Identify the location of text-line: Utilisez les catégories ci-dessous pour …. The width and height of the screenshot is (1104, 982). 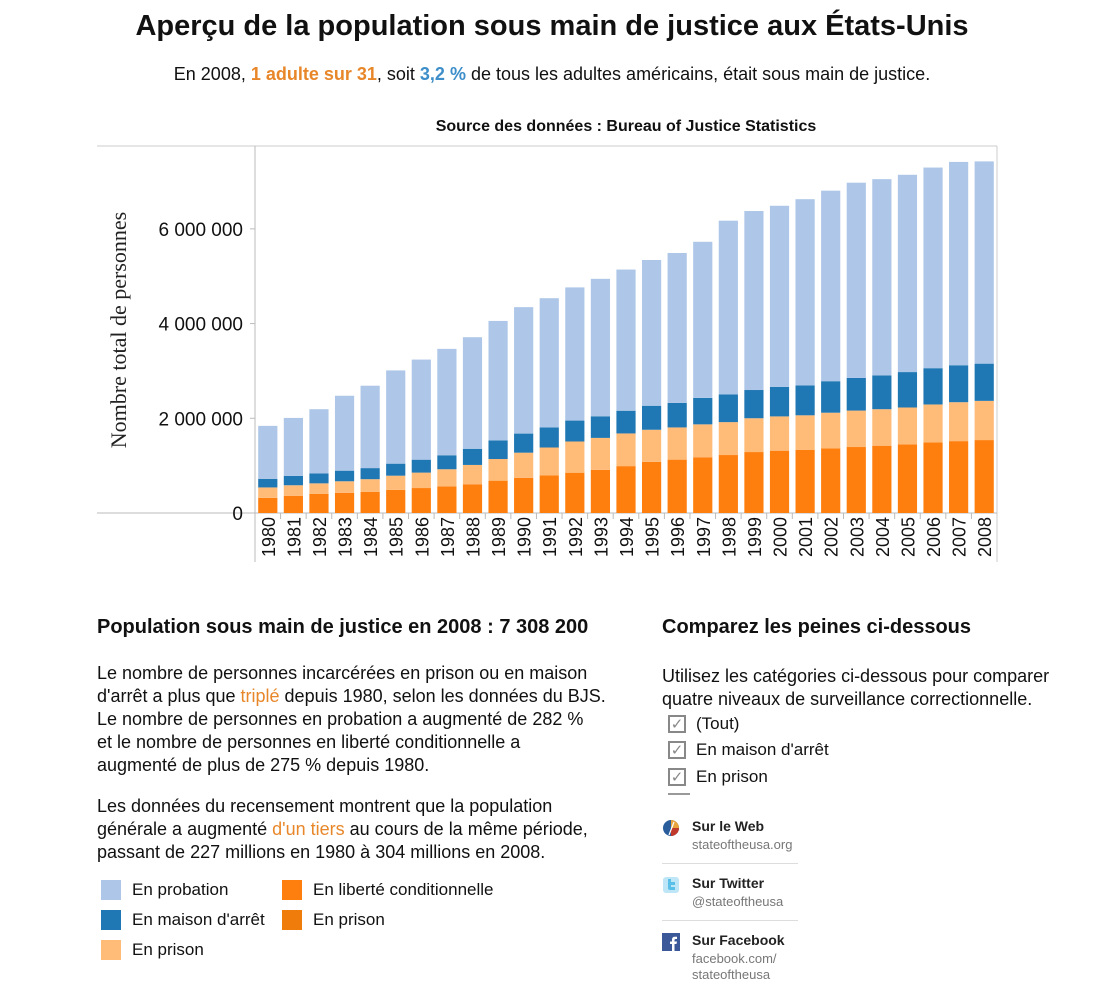
(856, 676).